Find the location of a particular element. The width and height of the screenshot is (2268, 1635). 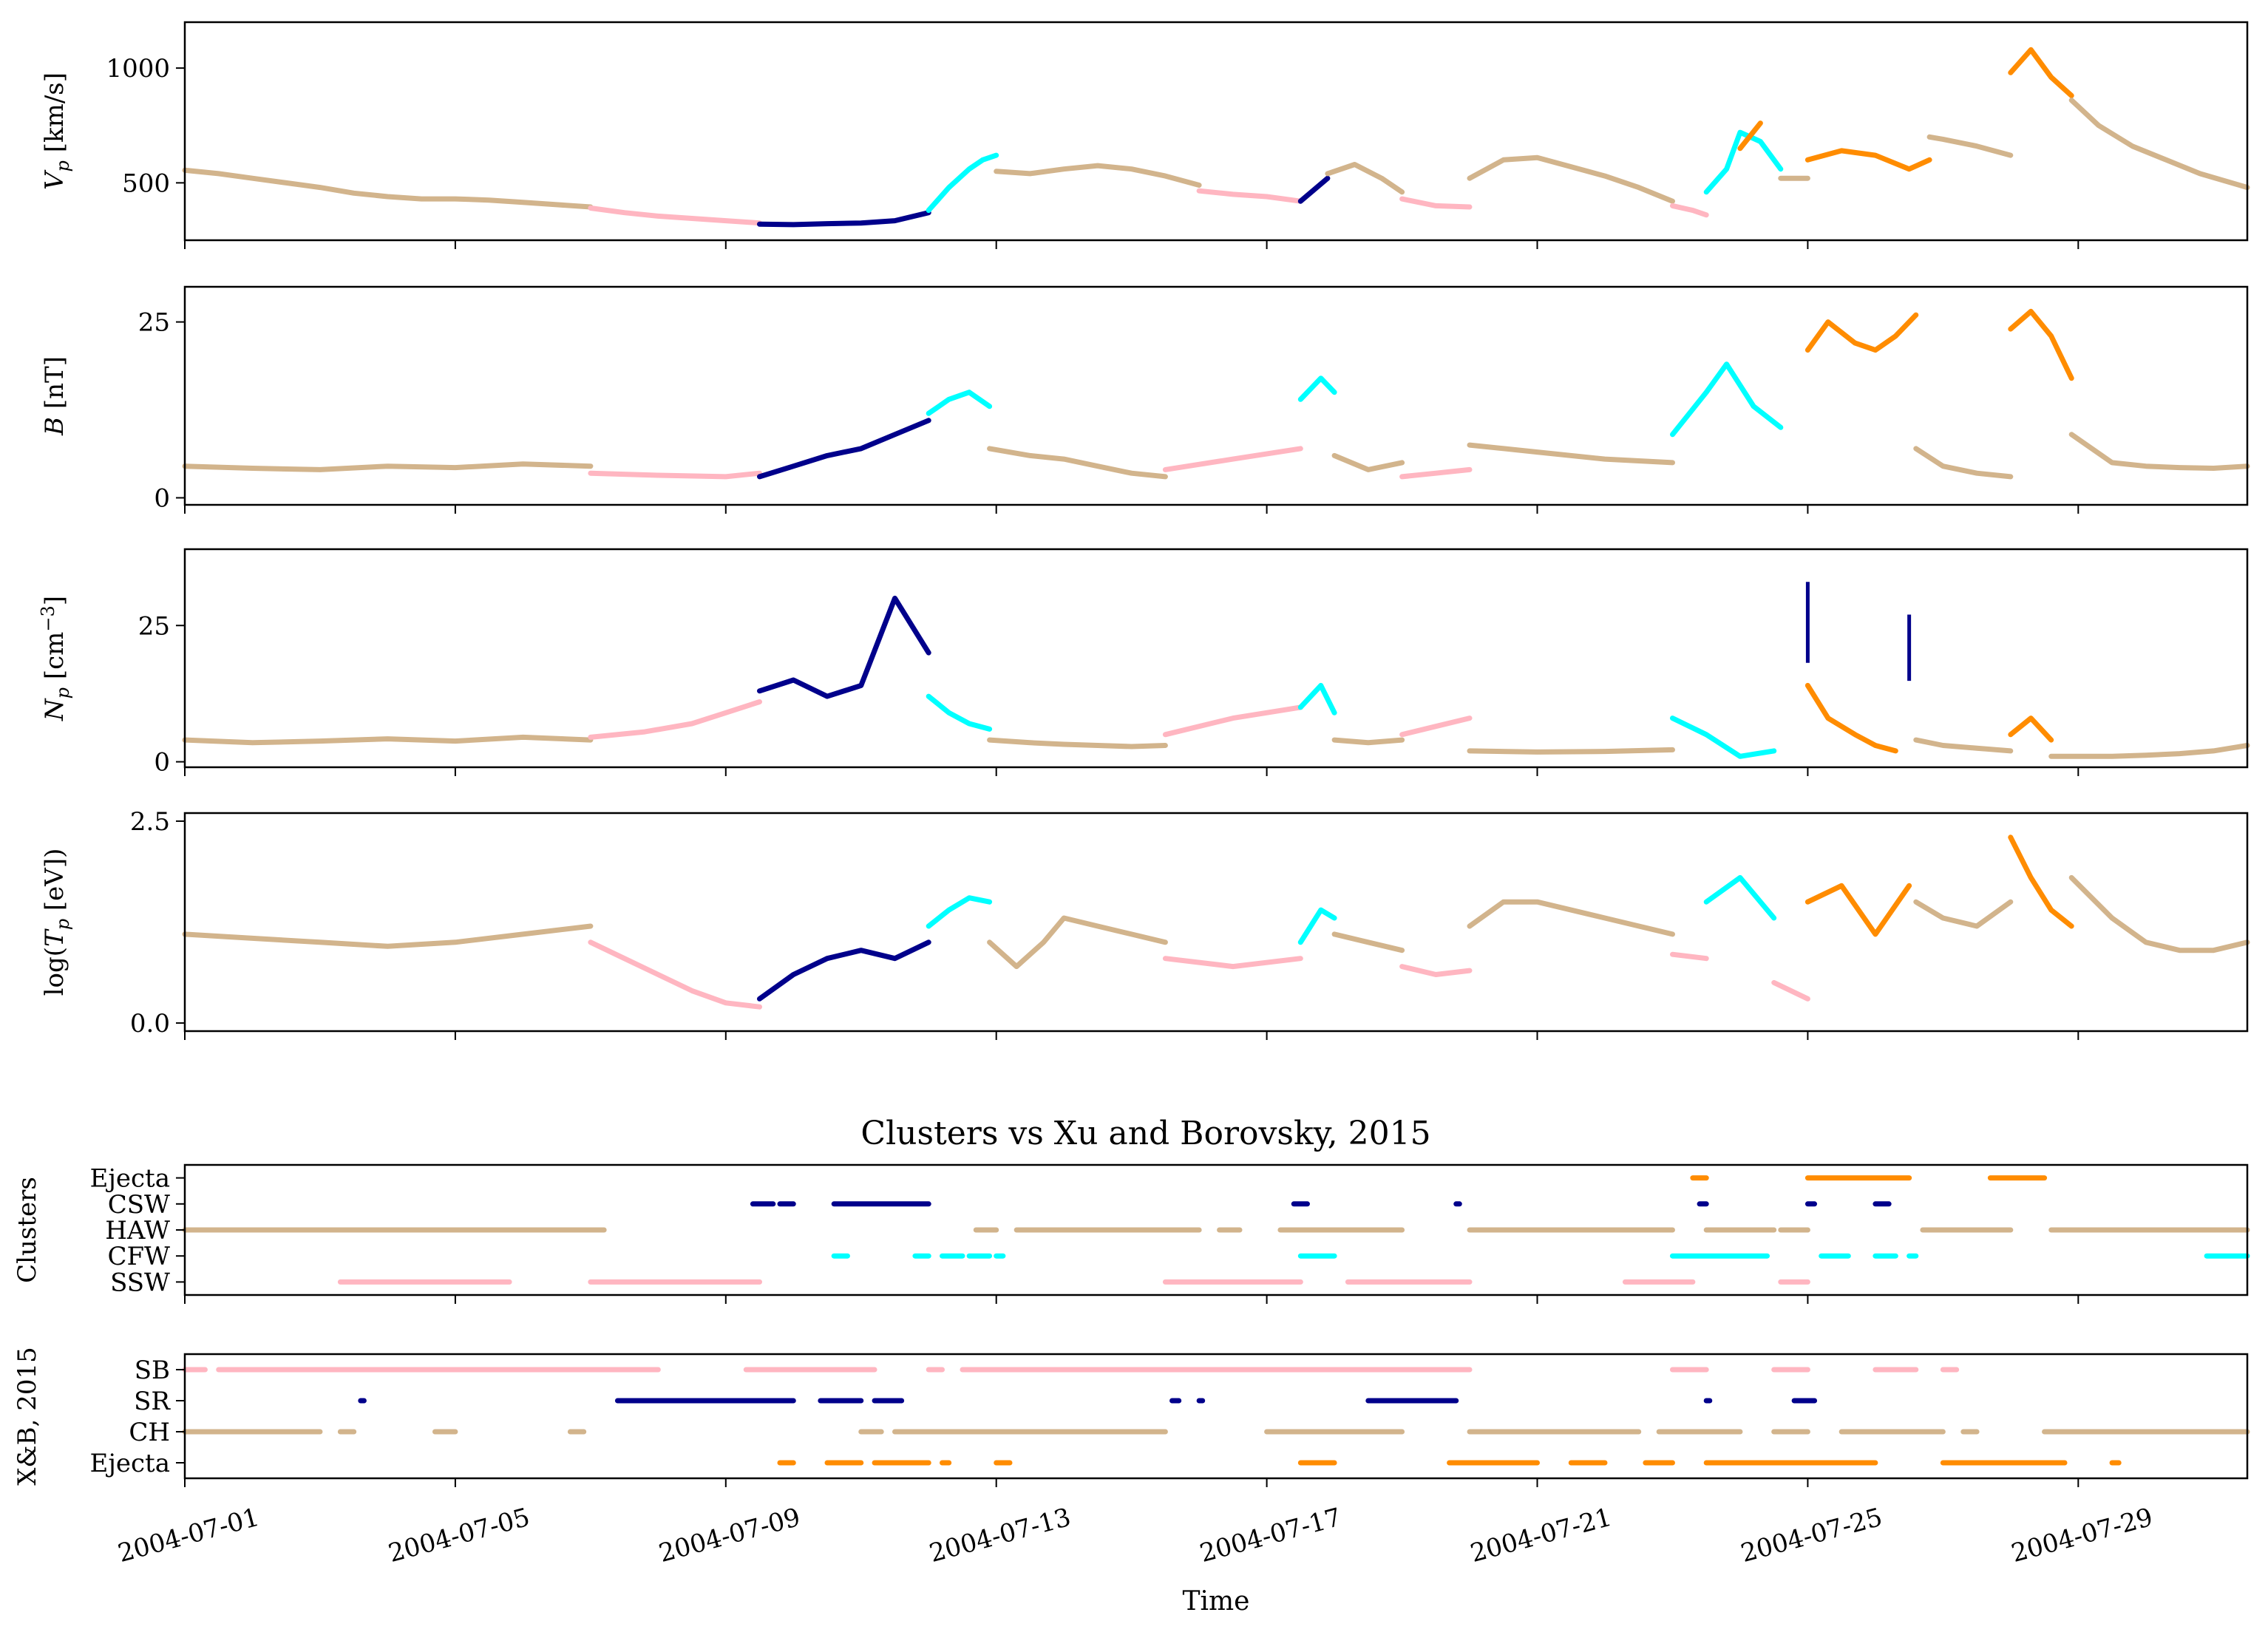

vp-series-group is located at coordinates (1216, 137).